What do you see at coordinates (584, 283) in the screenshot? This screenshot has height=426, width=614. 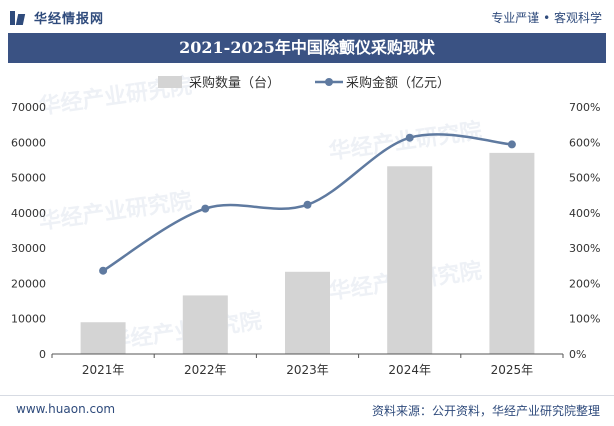 I see `y-right-tick-label: 200%` at bounding box center [584, 283].